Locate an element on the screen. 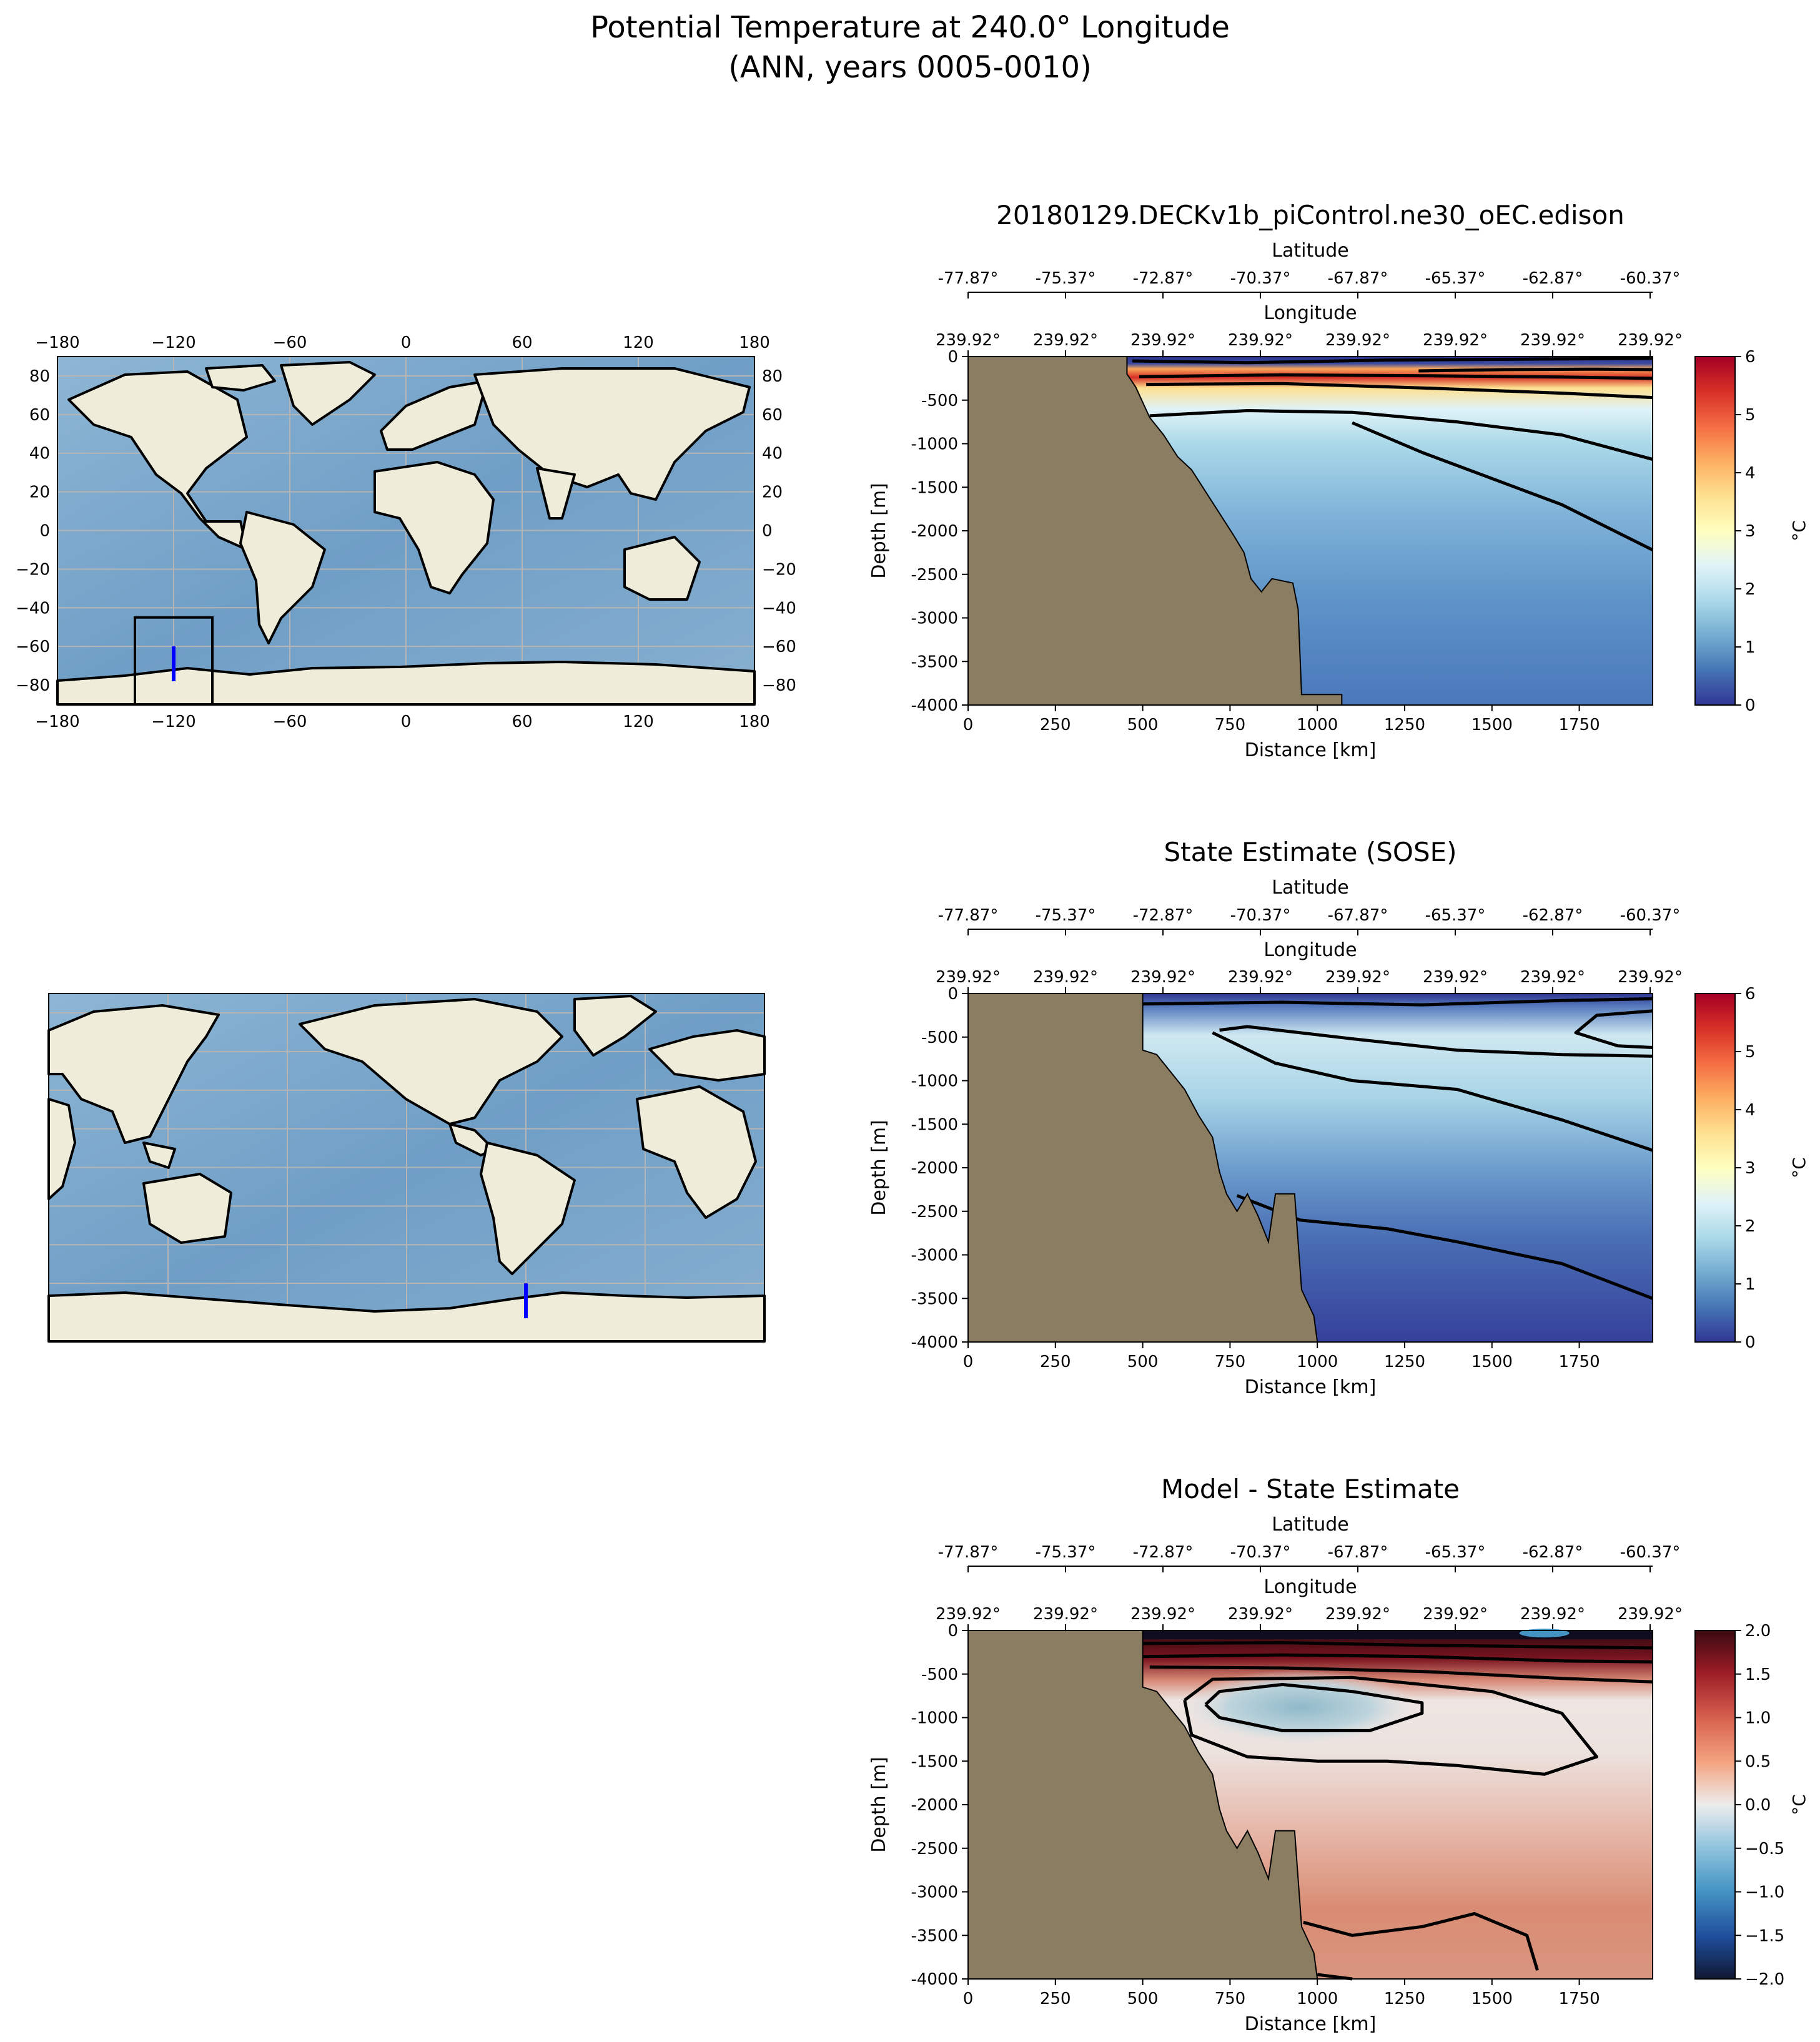 This screenshot has height=2042, width=1820. surface-anomaly-band is located at coordinates (1397, 1635).